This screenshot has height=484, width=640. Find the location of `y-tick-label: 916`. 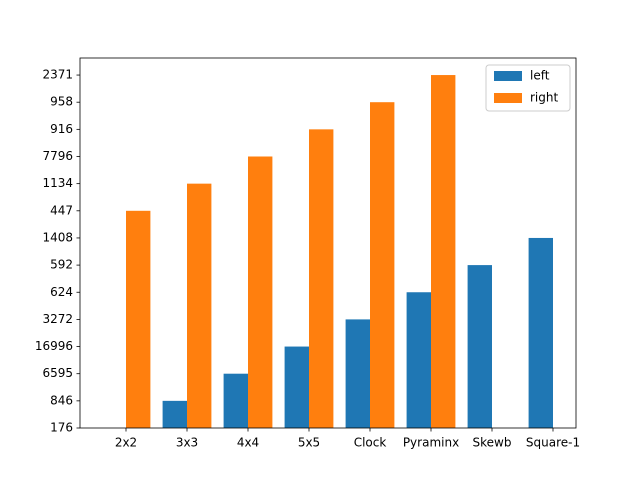

y-tick-label: 916 is located at coordinates (61, 129).